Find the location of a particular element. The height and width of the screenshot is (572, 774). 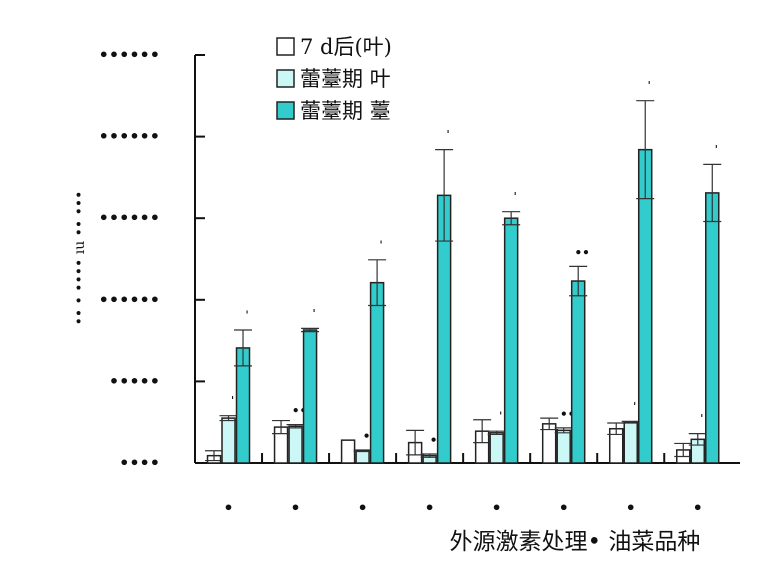

y-tick-label: ••••• is located at coordinates (134, 380).